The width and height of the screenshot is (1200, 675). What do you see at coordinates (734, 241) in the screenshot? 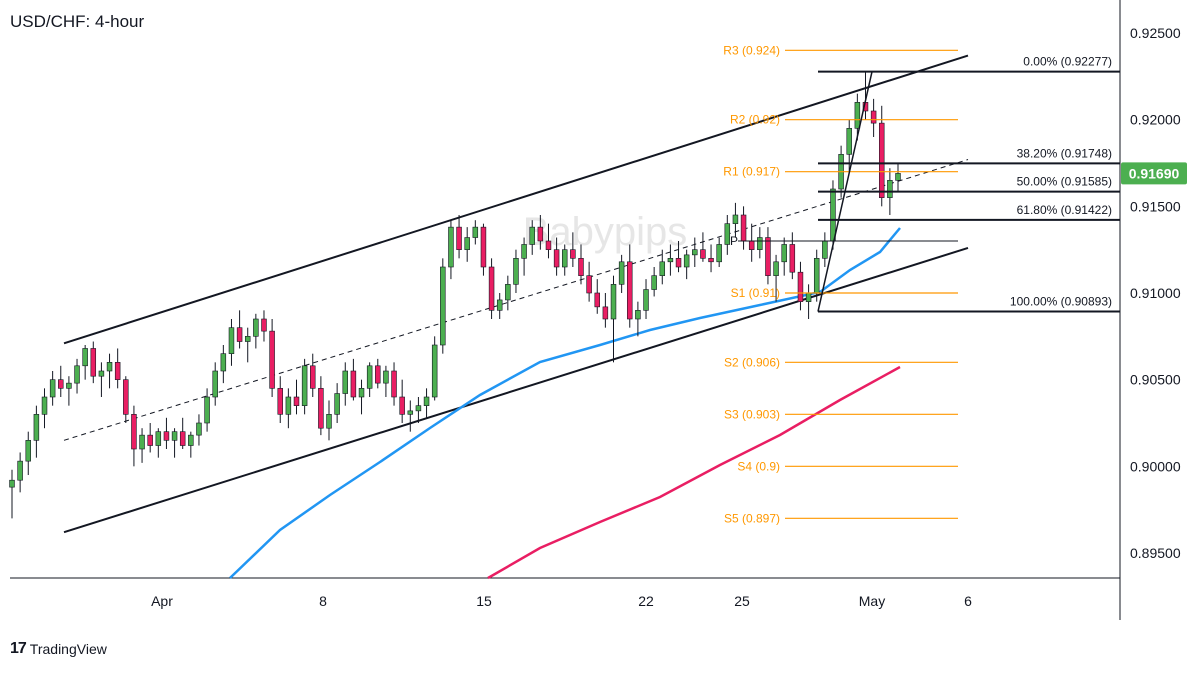
I see `pivot-label: P` at bounding box center [734, 241].